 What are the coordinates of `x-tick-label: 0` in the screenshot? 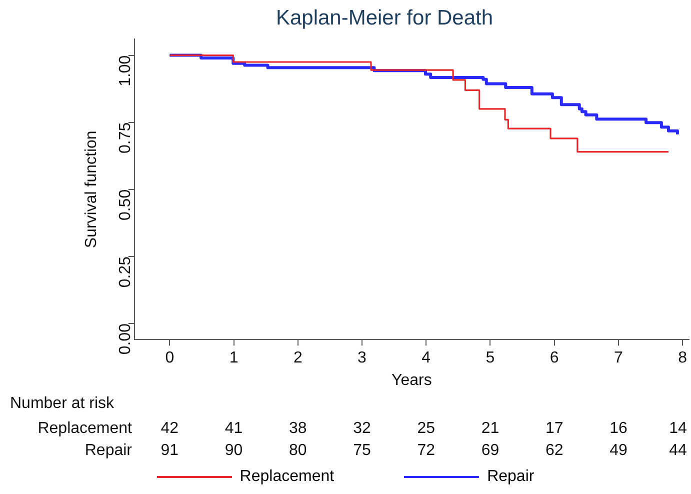 It's located at (169, 358).